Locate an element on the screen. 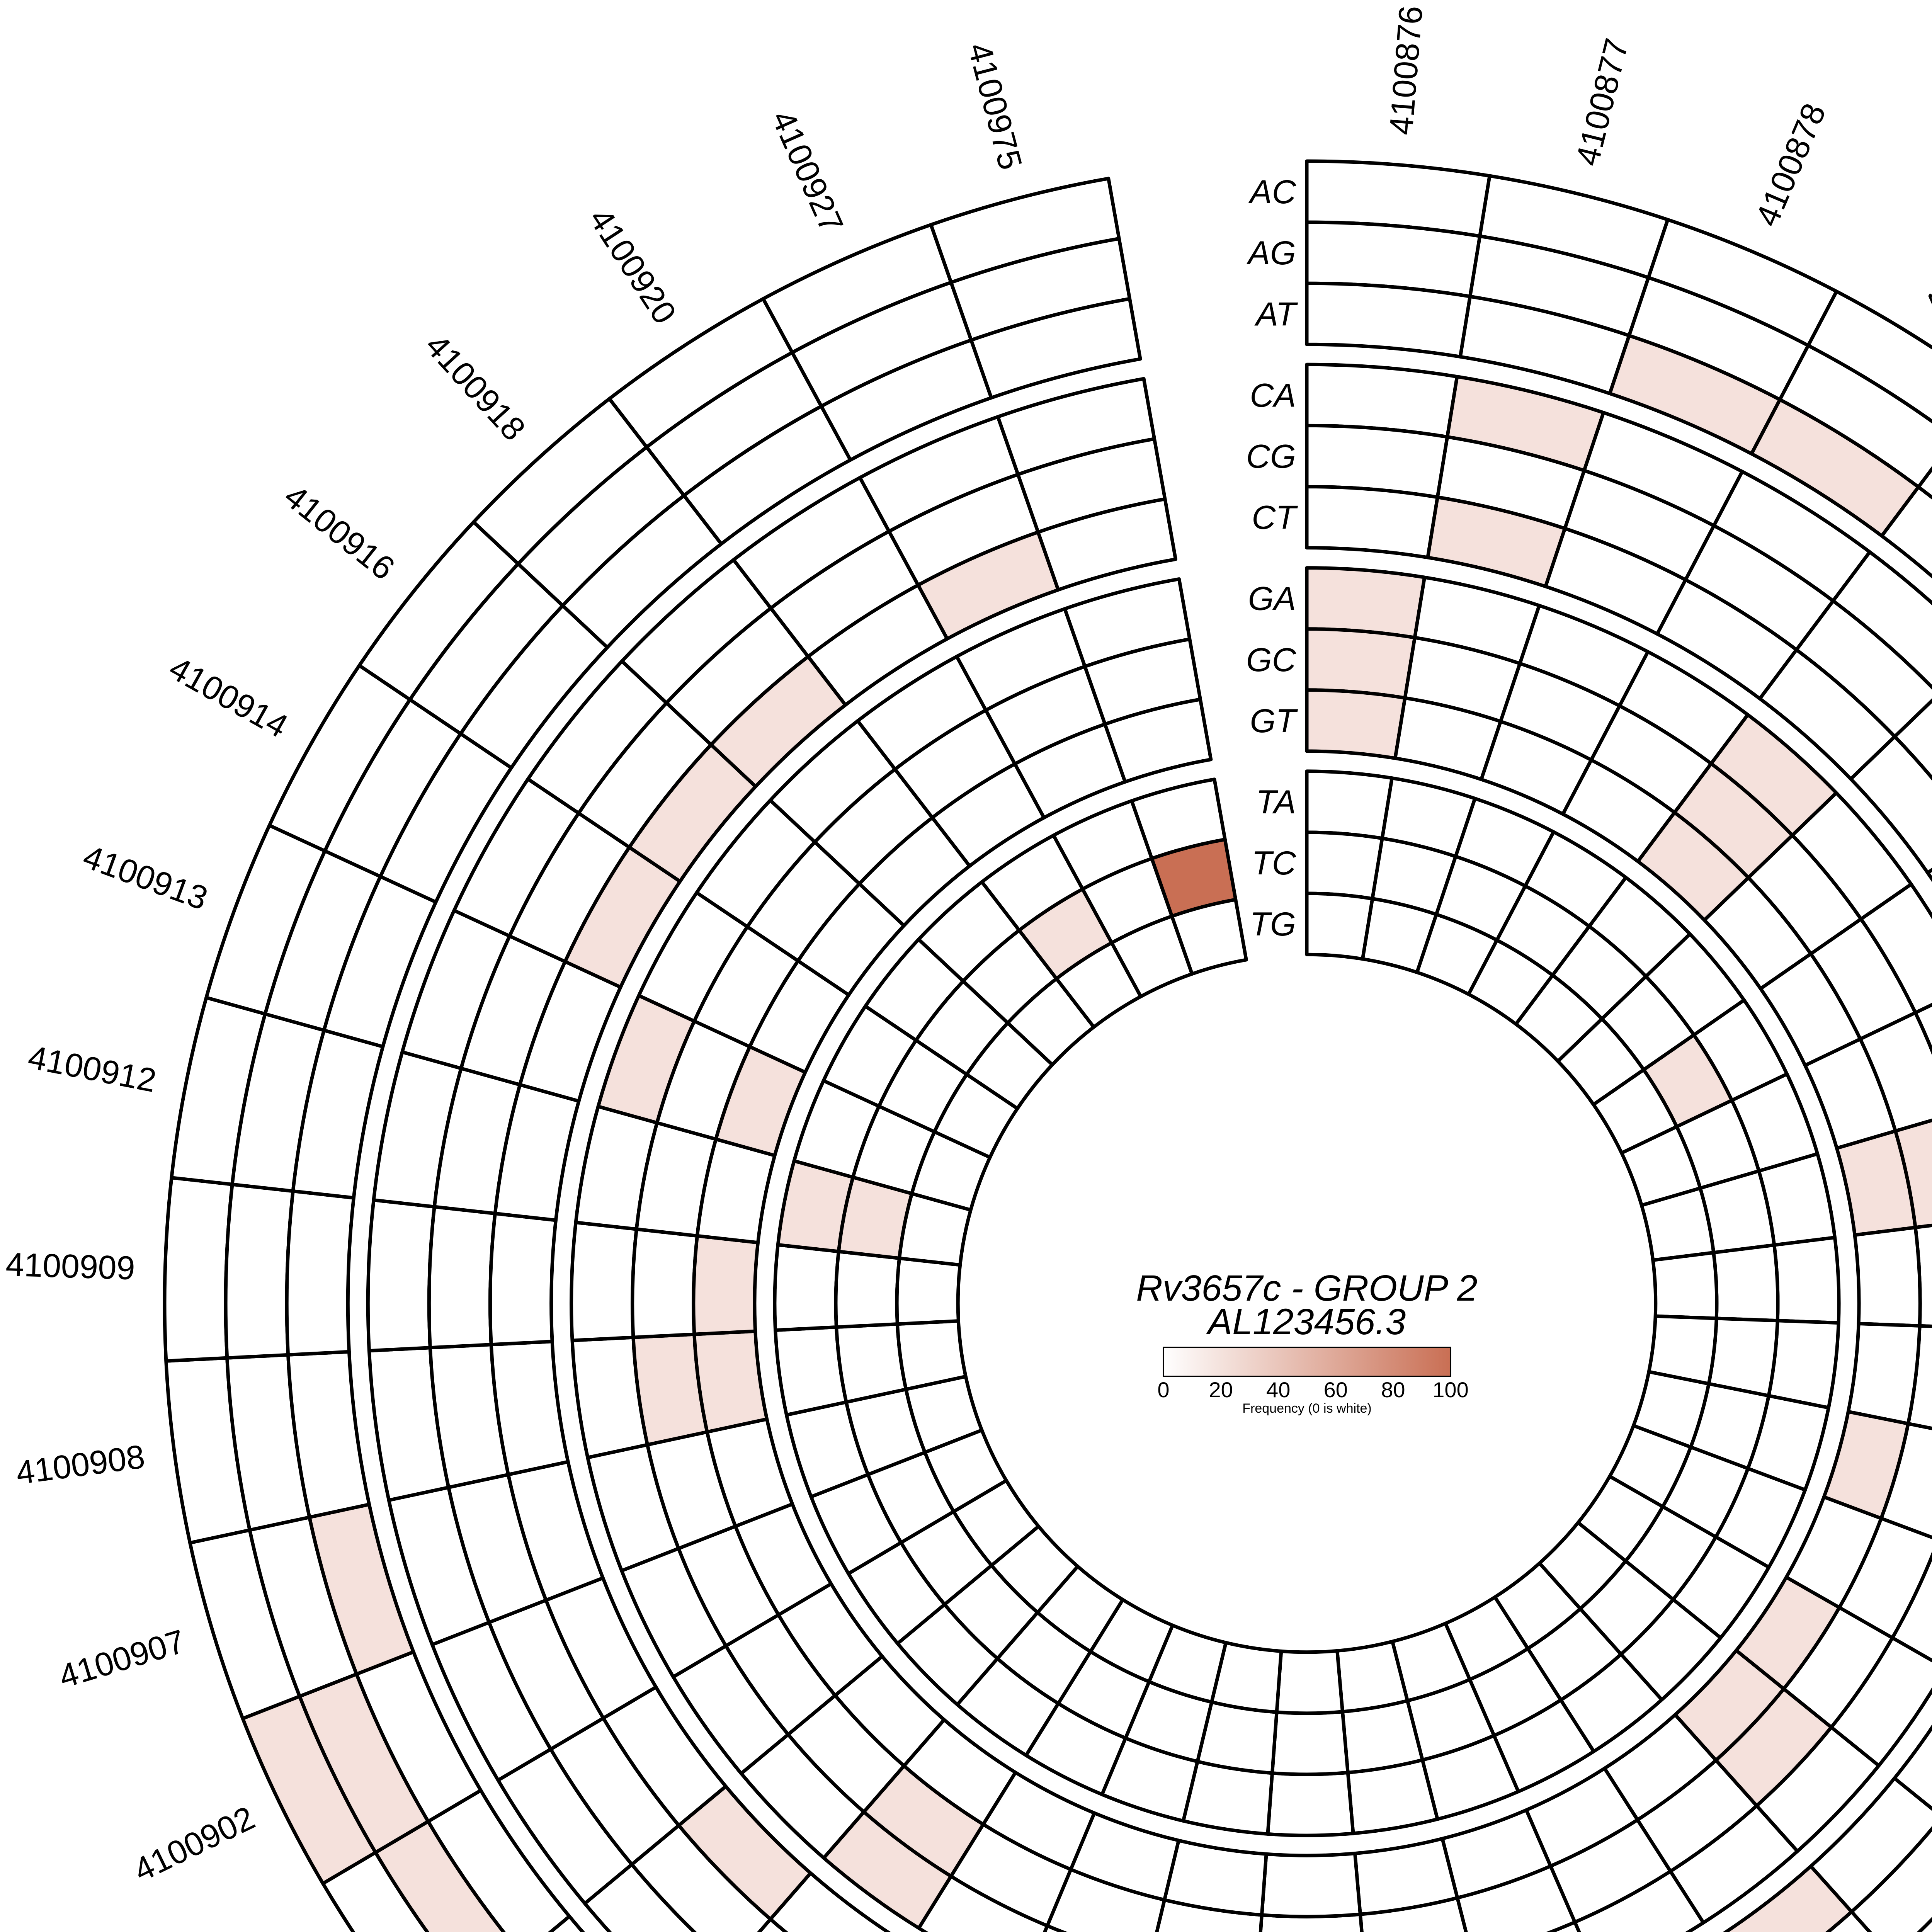 Image resolution: width=1932 pixels, height=1932 pixels. svg-text: 100 is located at coordinates (1450, 1390).